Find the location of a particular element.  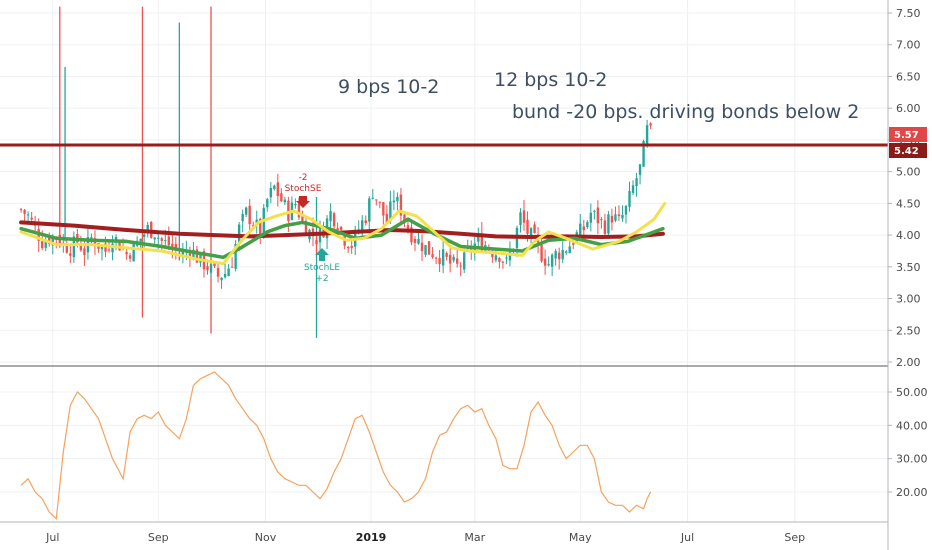

time-x-axis: Jul Sep Nov 2019 Mar May Jul Sep is located at coordinates (425, 537).